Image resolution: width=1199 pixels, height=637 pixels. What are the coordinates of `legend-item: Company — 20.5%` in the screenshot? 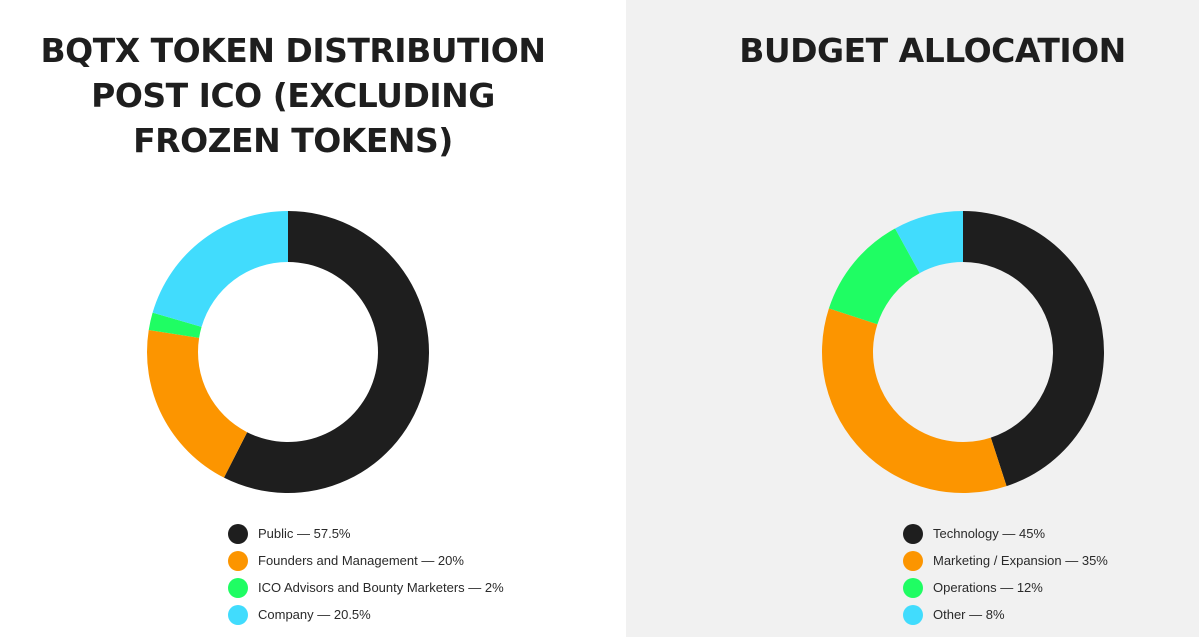 It's located at (366, 614).